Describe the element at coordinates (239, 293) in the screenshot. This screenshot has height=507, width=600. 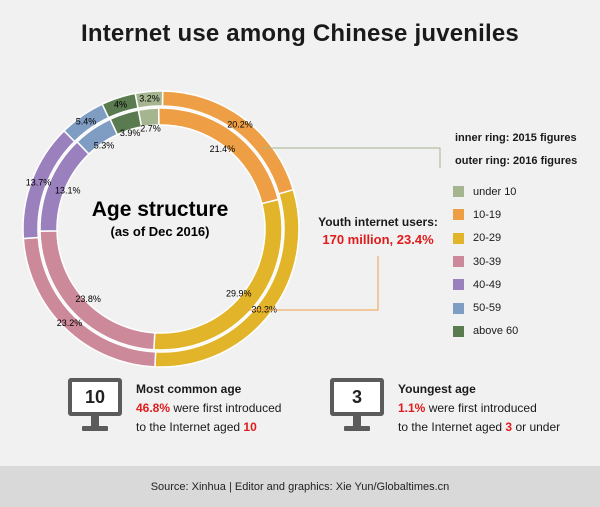
I see `inner-slice-label: 29.9%` at that location.